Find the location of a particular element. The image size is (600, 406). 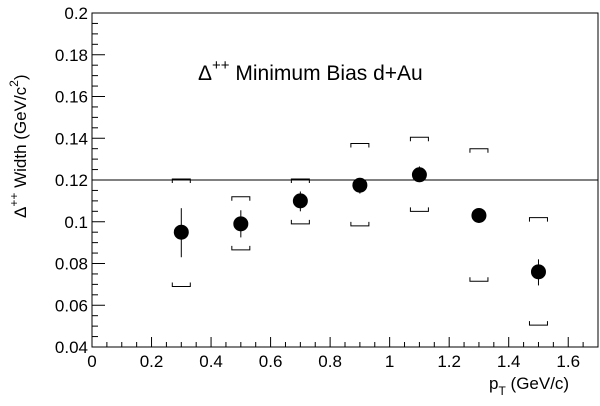

x-axis-title: pT (GeV/c) is located at coordinates (529, 386).